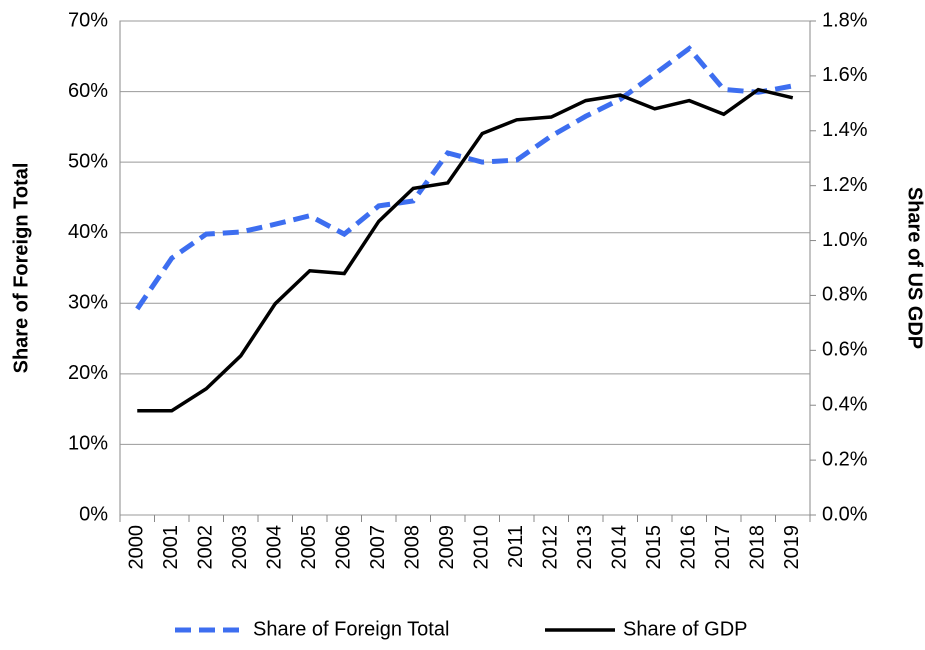 This screenshot has height=650, width=925. Describe the element at coordinates (171, 547) in the screenshot. I see `x-tick-label: 2001` at that location.